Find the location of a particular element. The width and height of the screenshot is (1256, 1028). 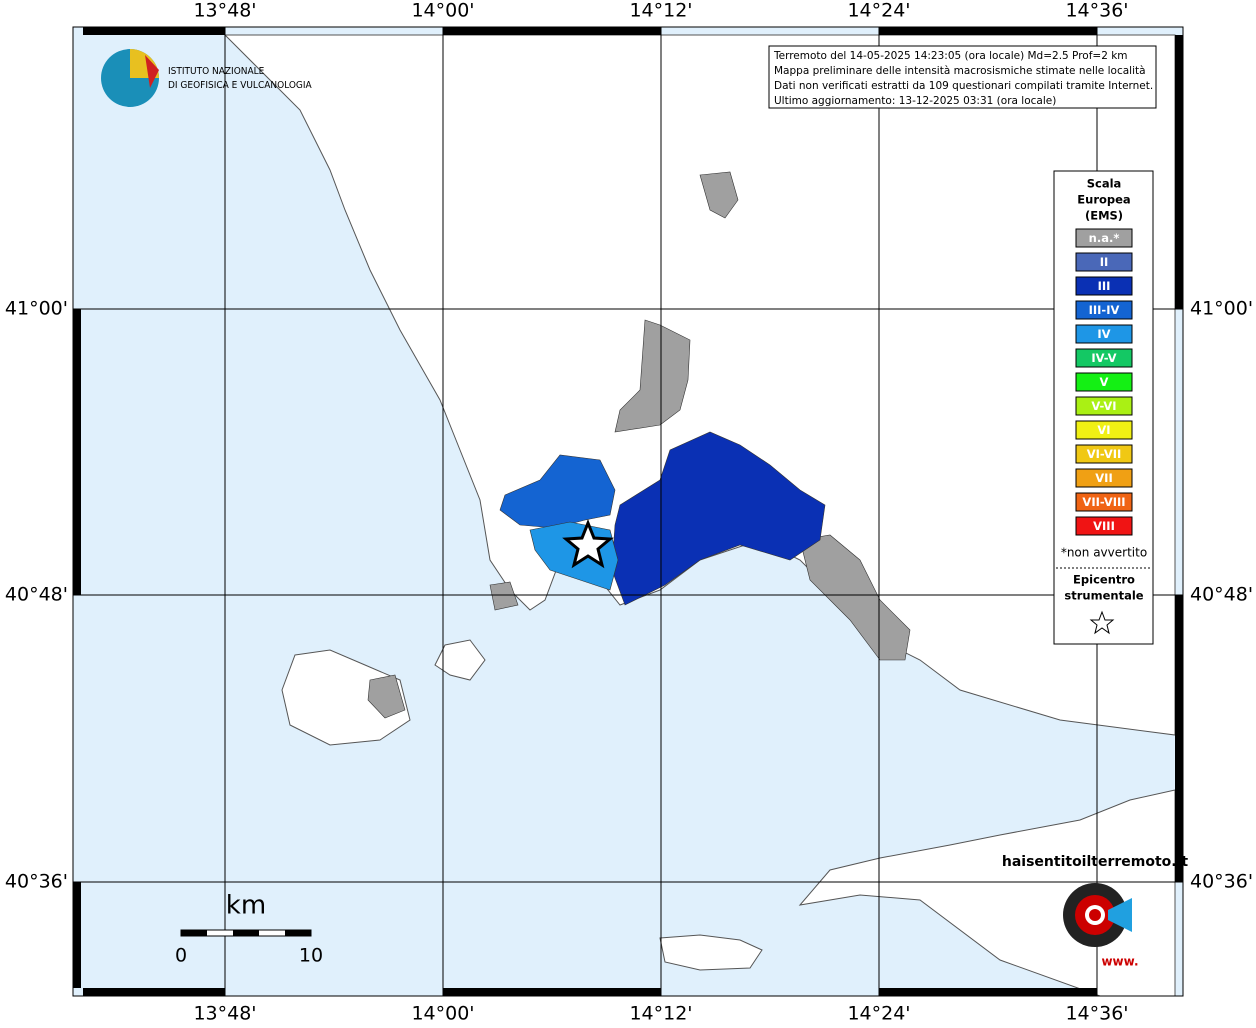

scale-label: 10 is located at coordinates (311, 956).